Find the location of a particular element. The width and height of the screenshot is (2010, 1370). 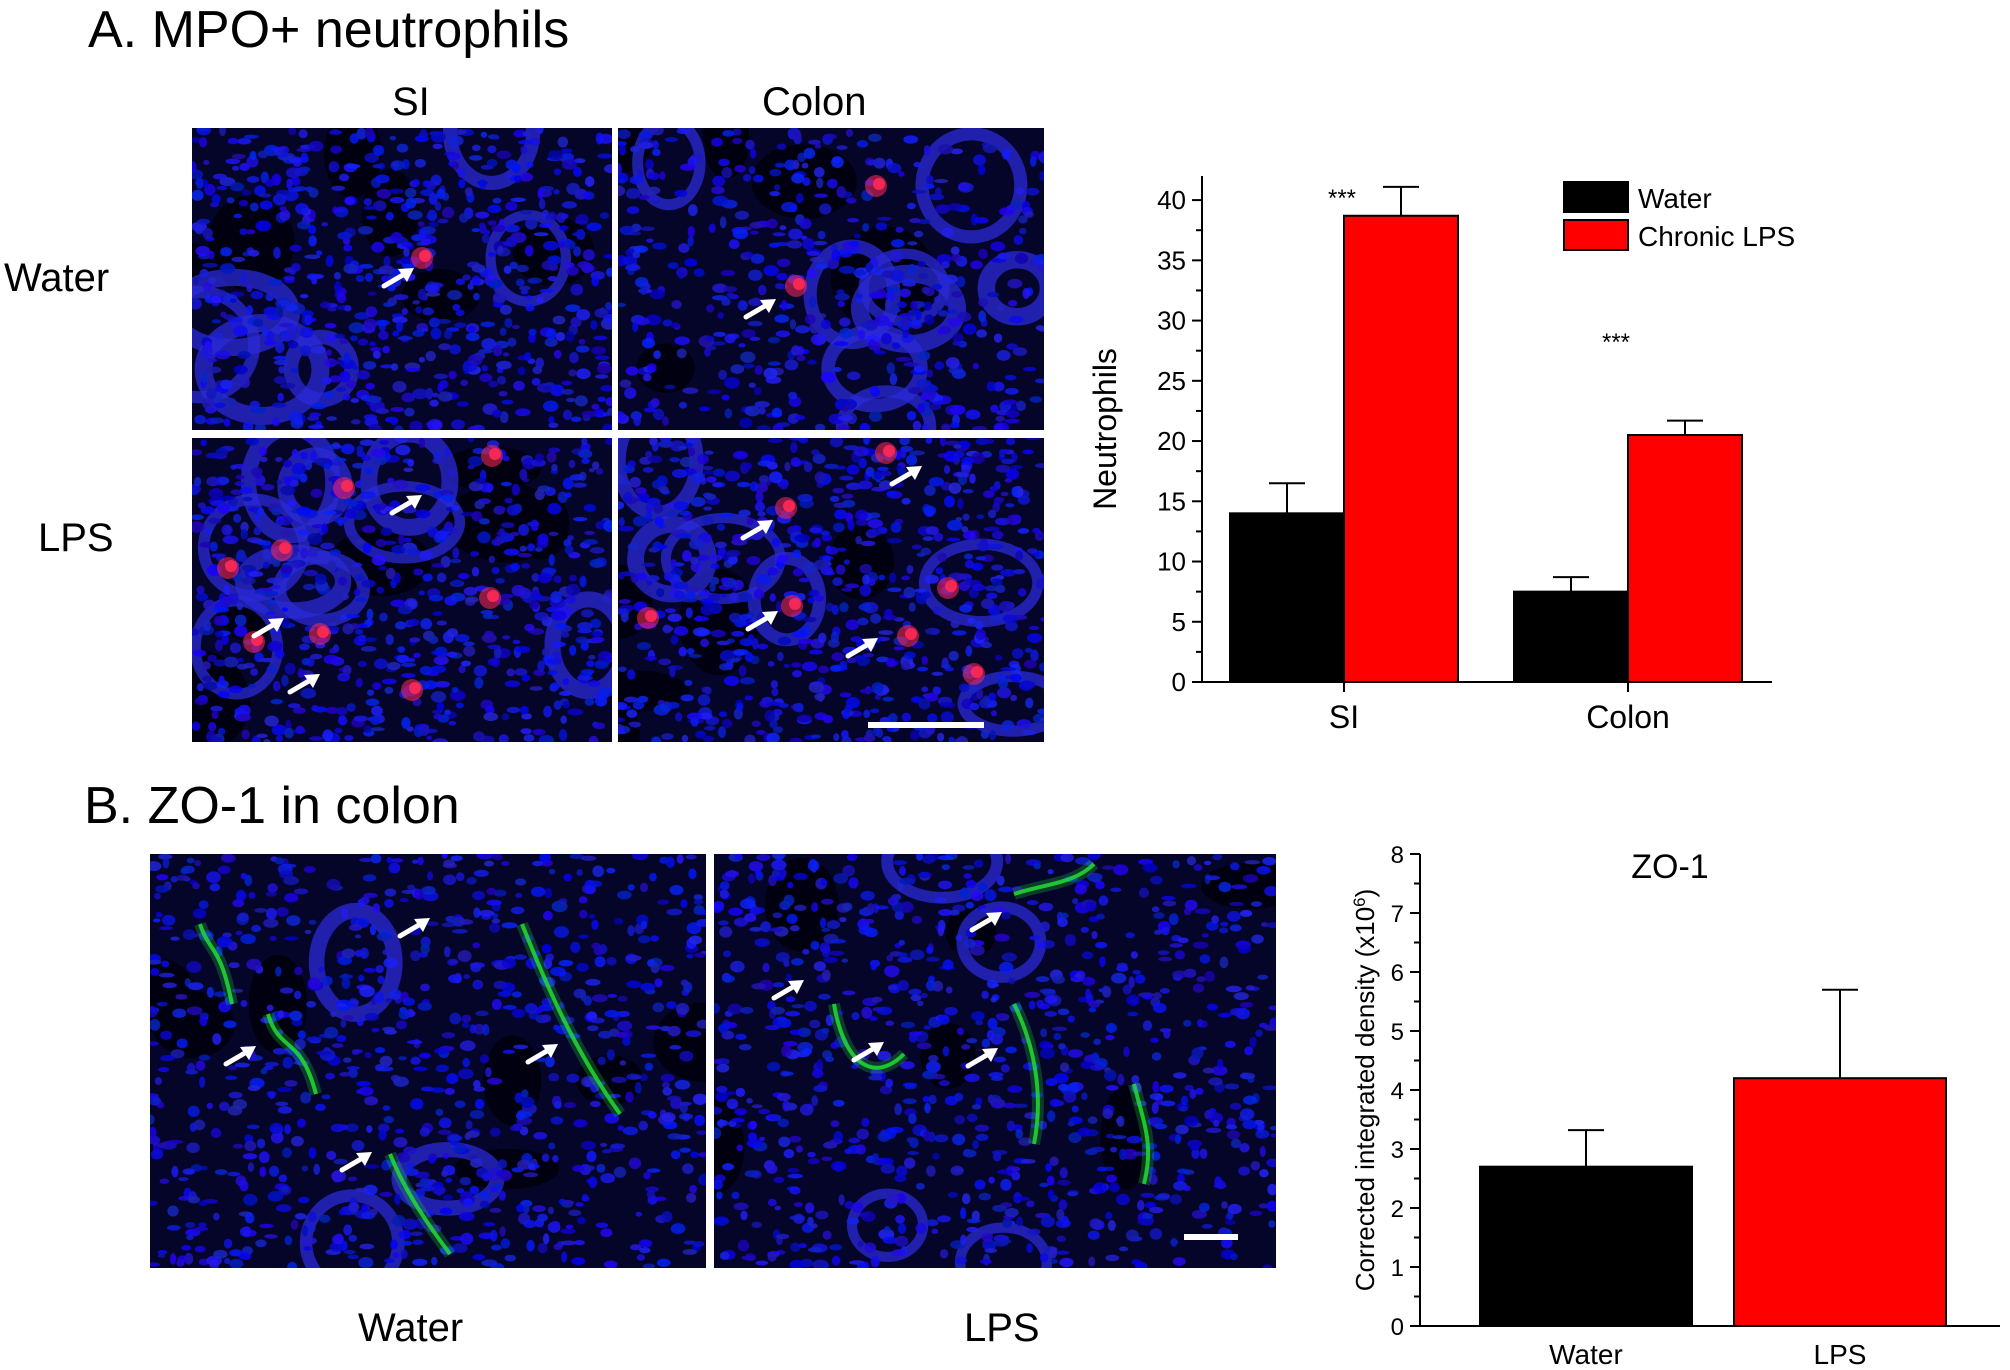

zo1-signal is located at coordinates (420, 1204).